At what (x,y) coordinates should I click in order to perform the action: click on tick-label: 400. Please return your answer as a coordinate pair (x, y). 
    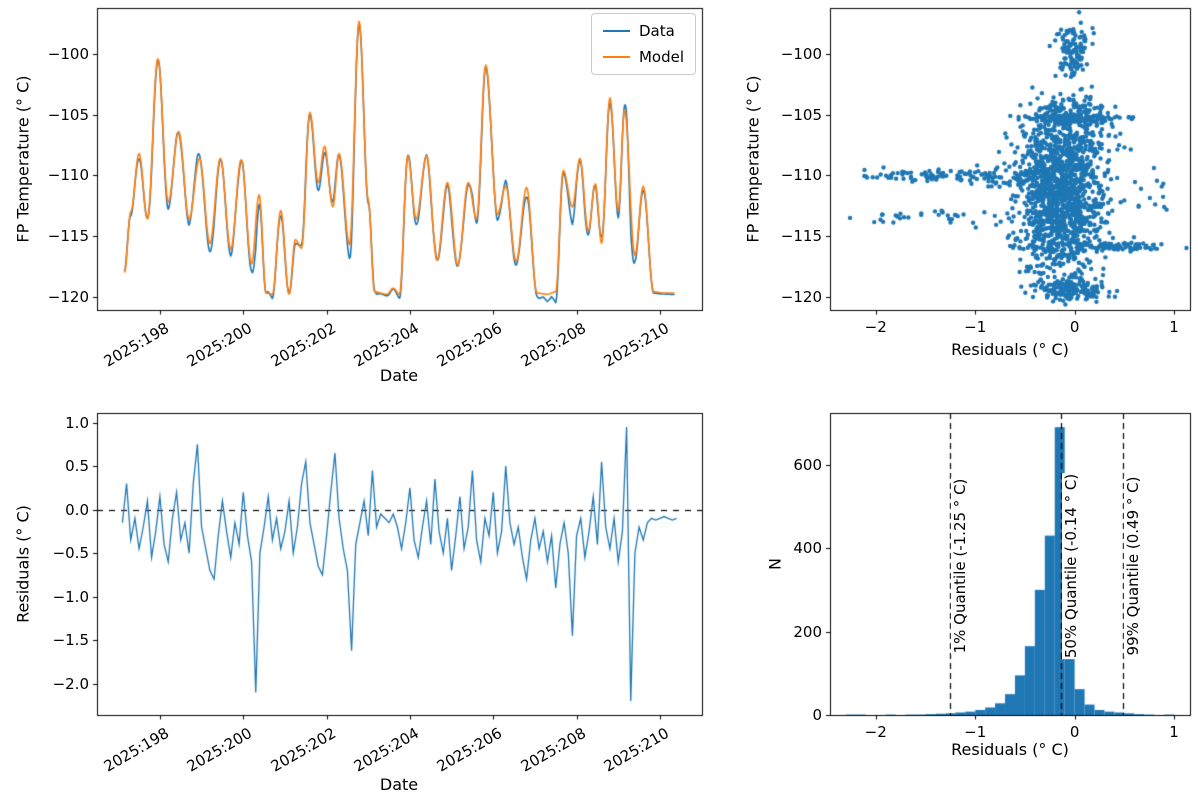
    Looking at the image, I should click on (807, 548).